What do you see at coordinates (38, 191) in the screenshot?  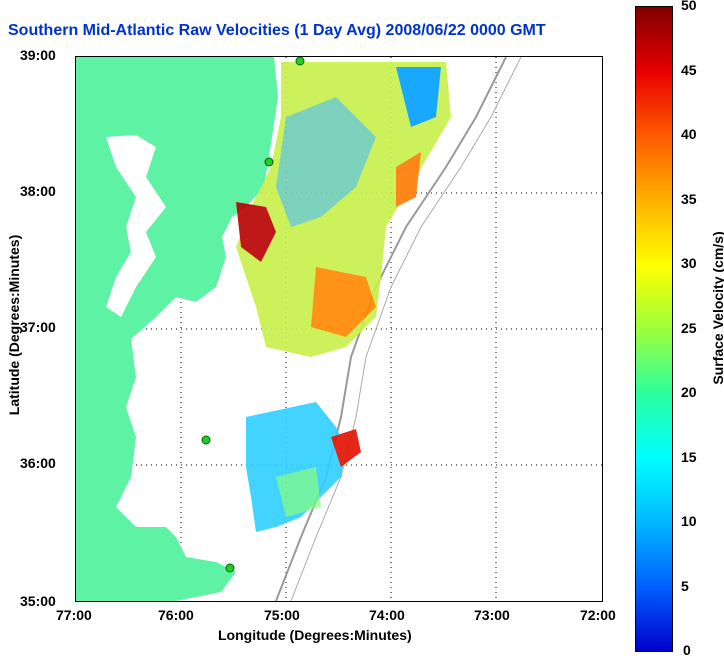 I see `y-tick: 38:00` at bounding box center [38, 191].